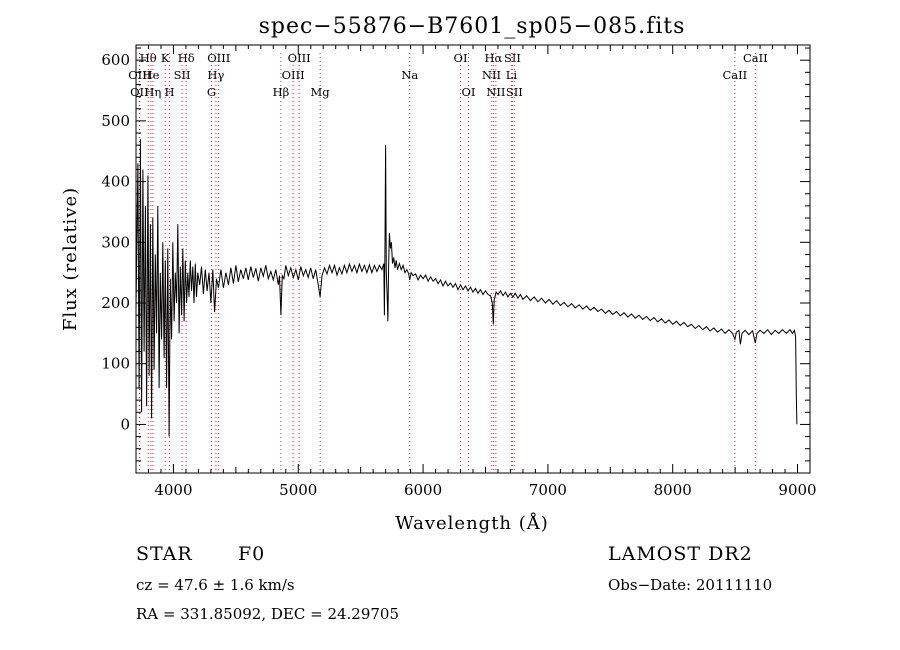  Describe the element at coordinates (115, 364) in the screenshot. I see `y-tick-label: 100` at that location.